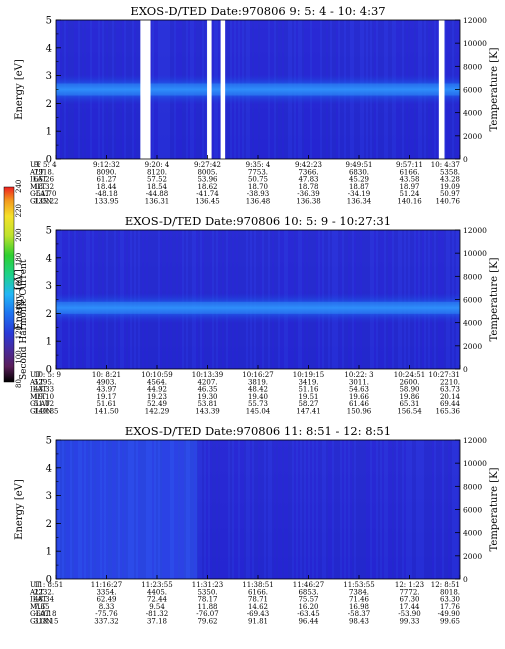 The image size is (505, 649). I want to click on ephemeris-value: 50.97, so click(450, 194).